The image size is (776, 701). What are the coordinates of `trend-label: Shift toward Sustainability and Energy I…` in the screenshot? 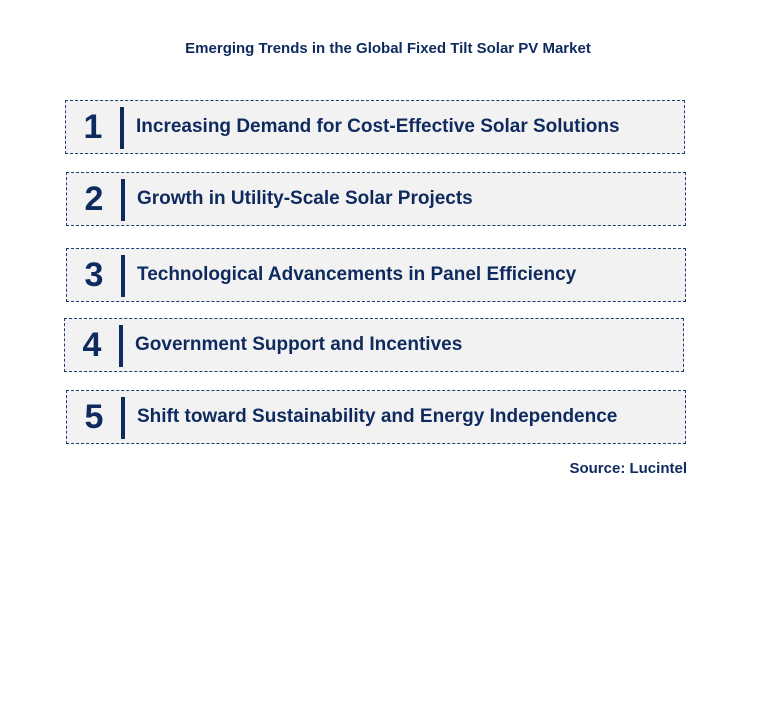 It's located at (377, 416).